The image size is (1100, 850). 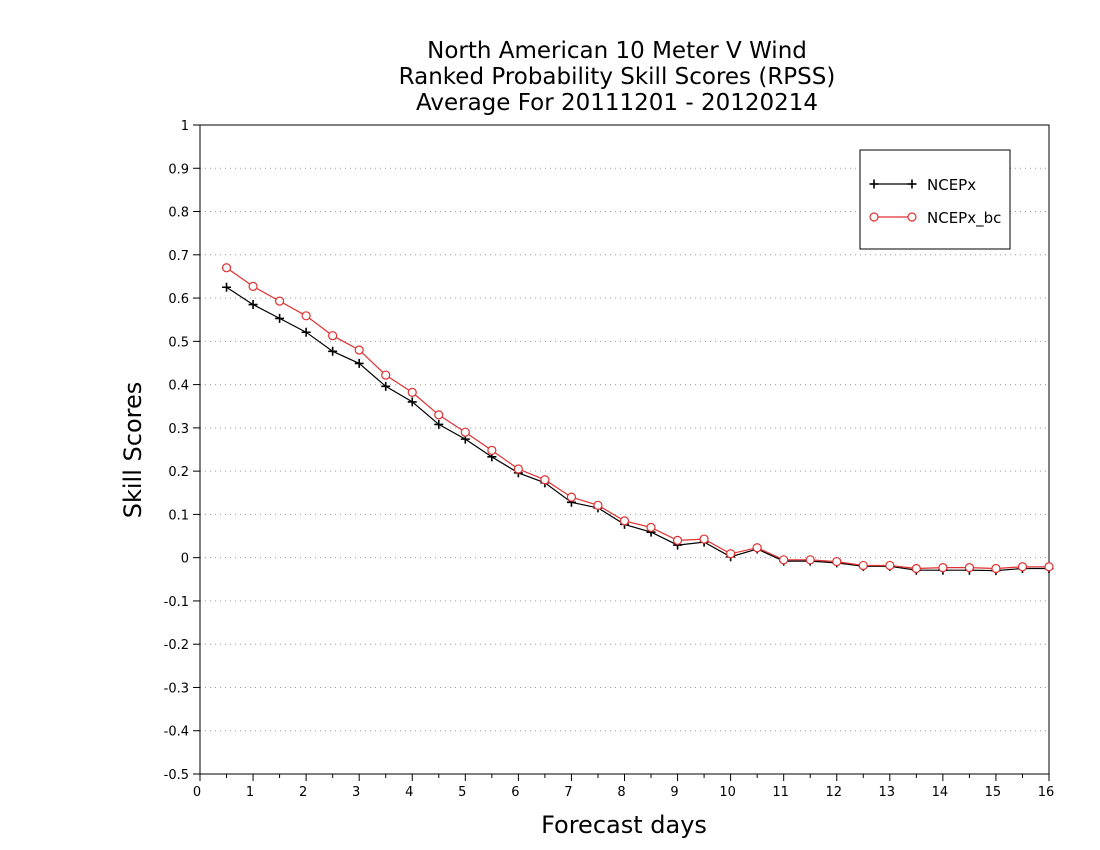 I want to click on x-tick-label-14: 14, so click(x=940, y=792).